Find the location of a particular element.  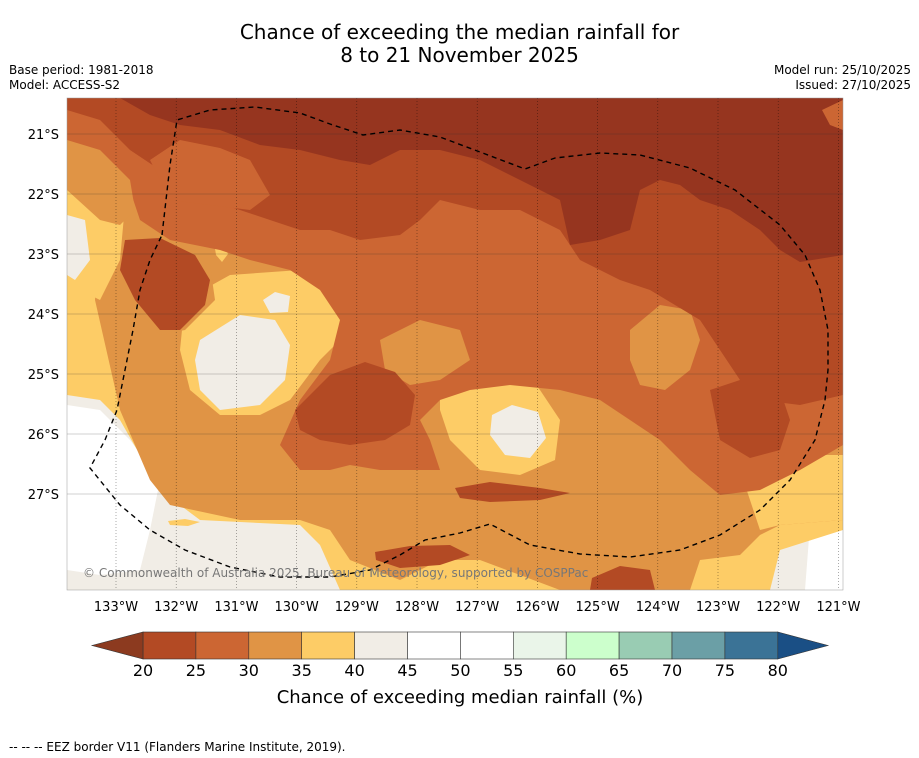

longitude-label: 122°W is located at coordinates (778, 607).